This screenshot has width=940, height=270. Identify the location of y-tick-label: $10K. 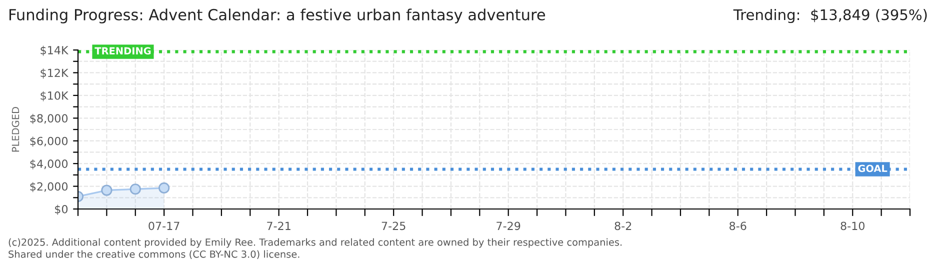
(54, 96).